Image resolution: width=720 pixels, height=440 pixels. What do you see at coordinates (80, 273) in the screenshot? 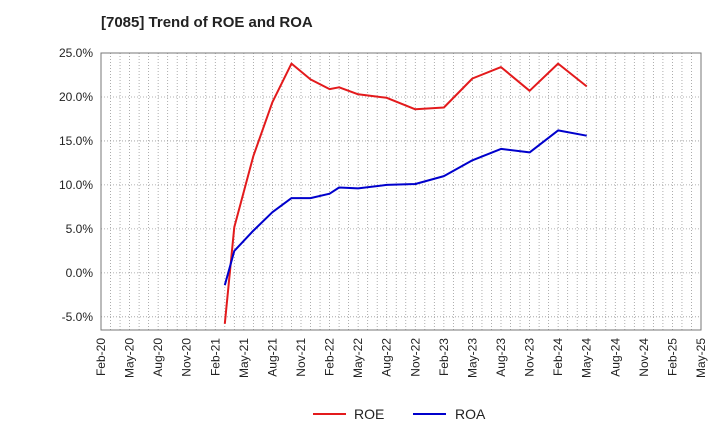
I see `y-tick-label: 0.0%` at bounding box center [80, 273].